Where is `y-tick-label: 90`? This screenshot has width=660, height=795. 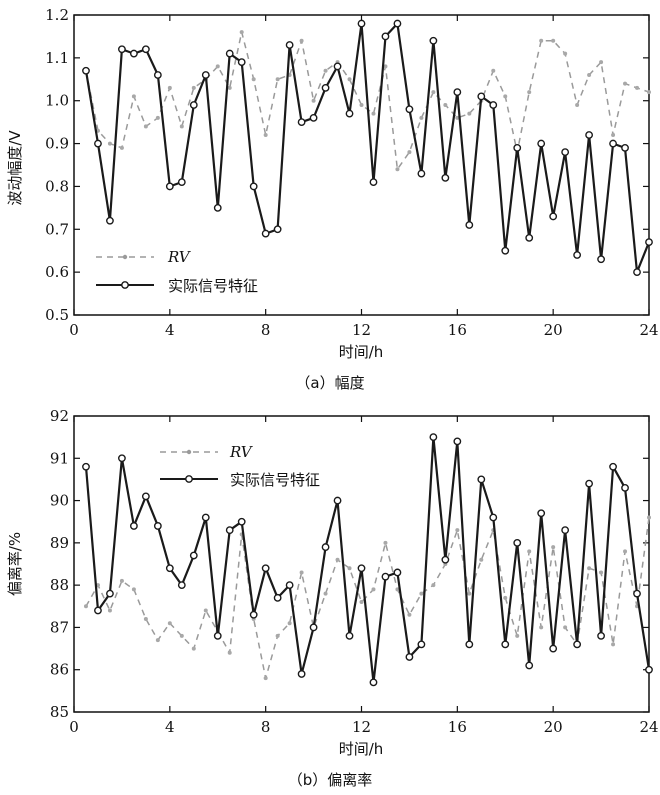 y-tick-label: 90 is located at coordinates (59, 501).